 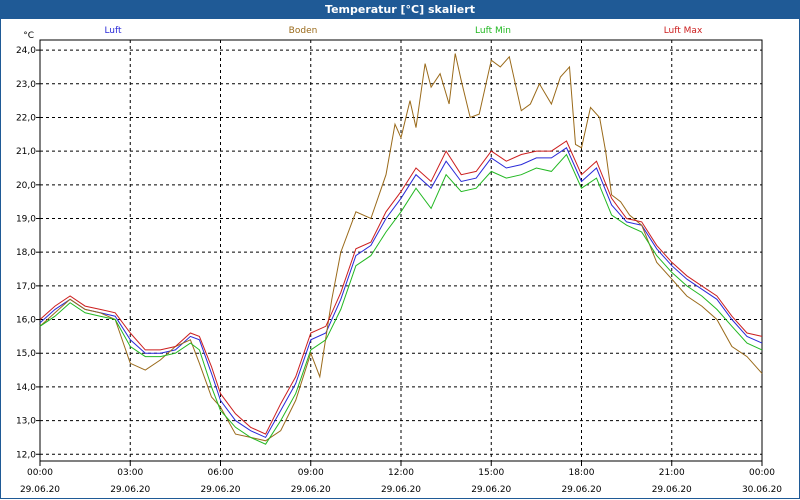 I want to click on y-tick-label: 17,0, so click(x=26, y=287).